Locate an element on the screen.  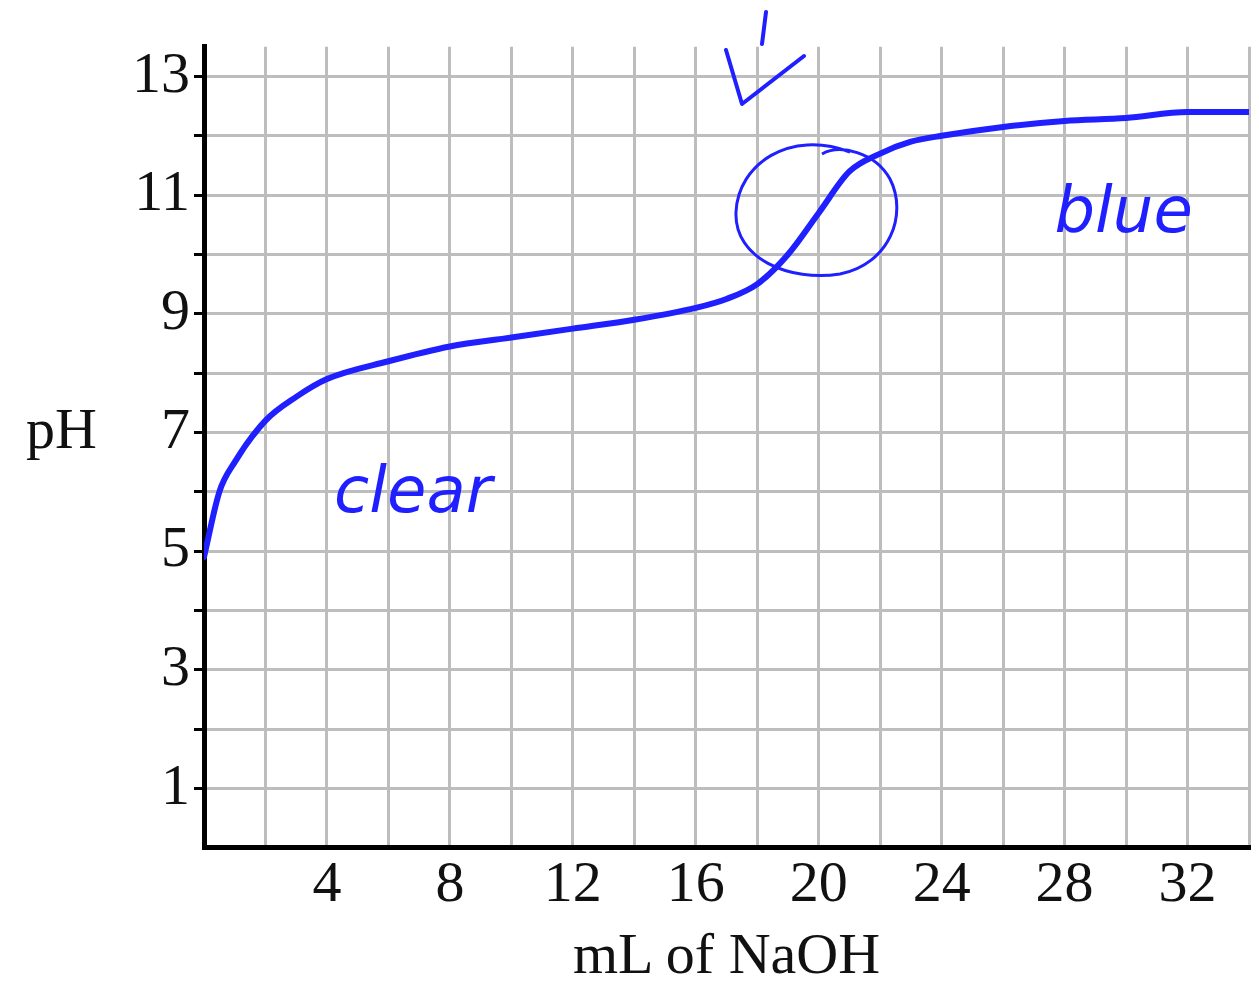
x-tick-label: 24 is located at coordinates (941, 881).